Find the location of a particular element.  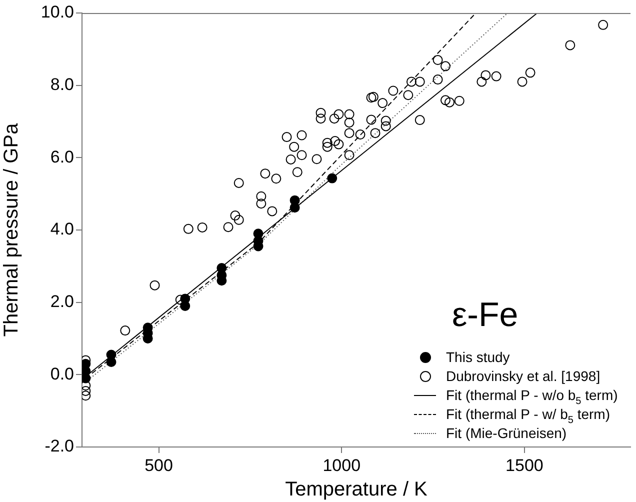

y-tick-label: 6.0 is located at coordinates (62, 156).